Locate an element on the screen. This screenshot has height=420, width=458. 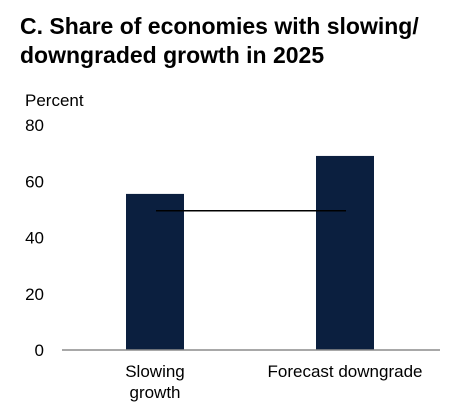
y-tick-label: 80 is located at coordinates (34, 125).